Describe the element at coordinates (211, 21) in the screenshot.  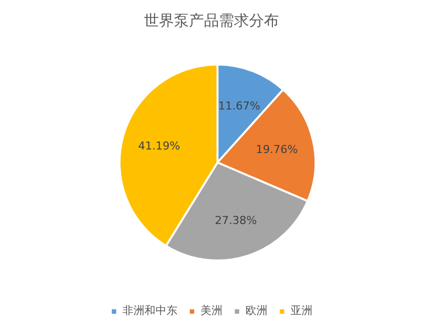
I see `chart-title: 世界泵产品需求分布` at that location.